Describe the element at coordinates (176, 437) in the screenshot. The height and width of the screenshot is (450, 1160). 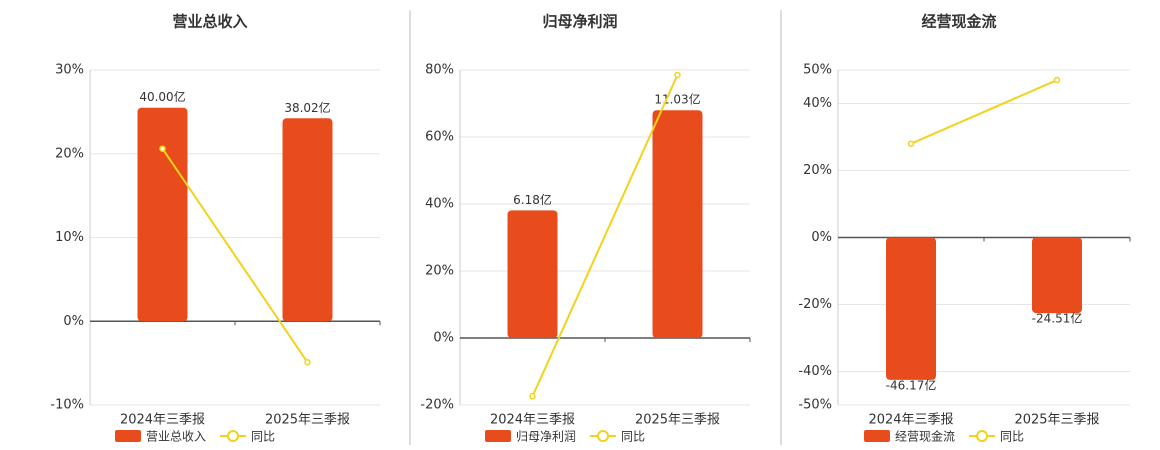
I see `legend-label: 营业总收入` at that location.